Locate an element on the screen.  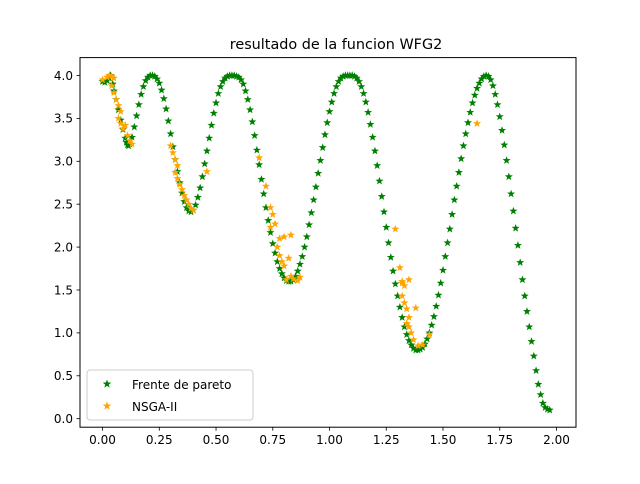
legend-marker-frente-de-pareto is located at coordinates (107, 383).